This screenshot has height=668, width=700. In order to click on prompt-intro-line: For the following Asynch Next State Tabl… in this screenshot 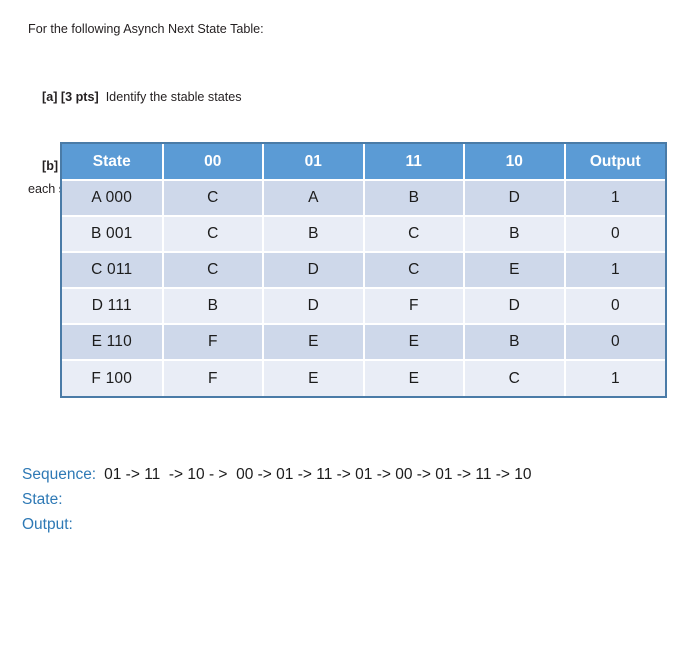, I will do `click(146, 29)`.